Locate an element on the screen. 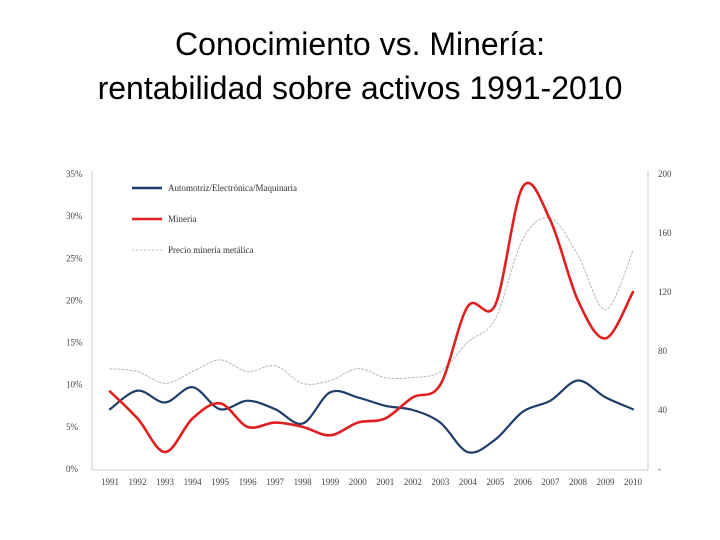 The height and width of the screenshot is (540, 720). y-left-tick-label: 5% is located at coordinates (72, 427).